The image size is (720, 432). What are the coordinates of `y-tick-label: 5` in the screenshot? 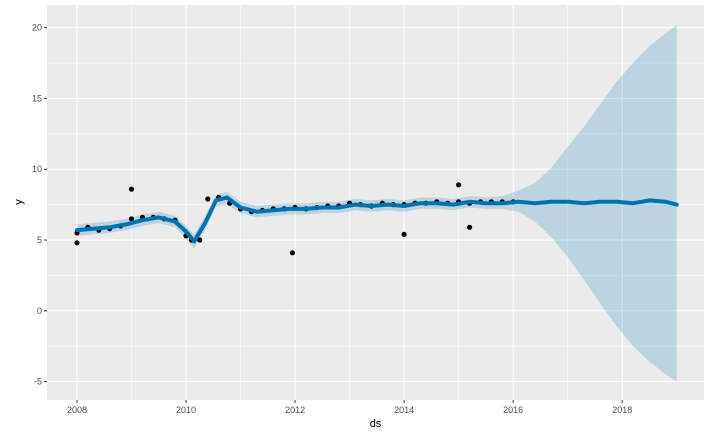 It's located at (39, 240).